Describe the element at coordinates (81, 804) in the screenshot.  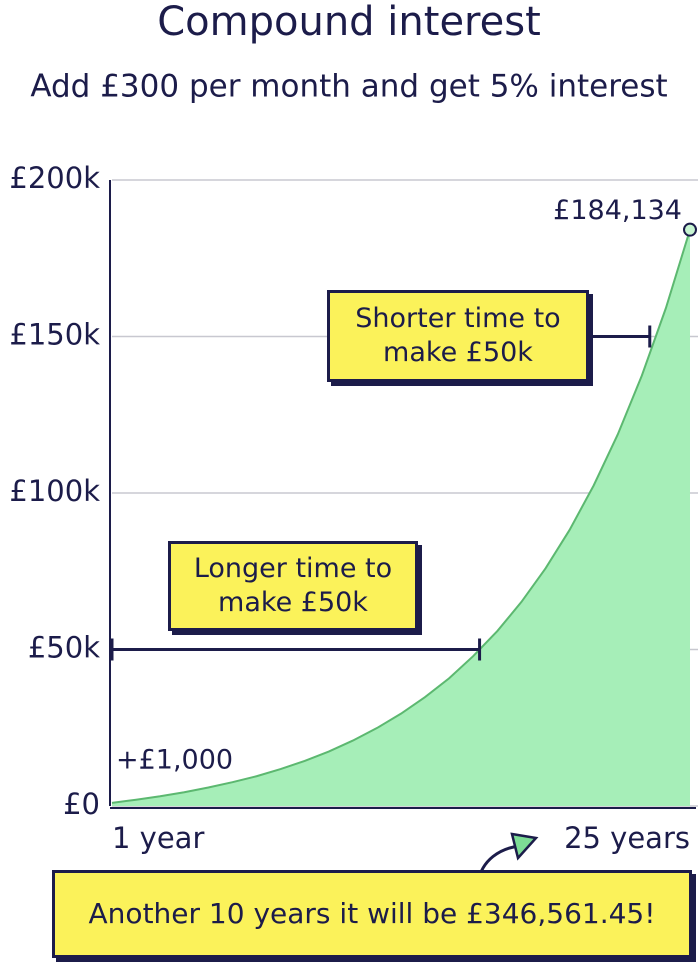
I see `y-tick-label: £0` at that location.